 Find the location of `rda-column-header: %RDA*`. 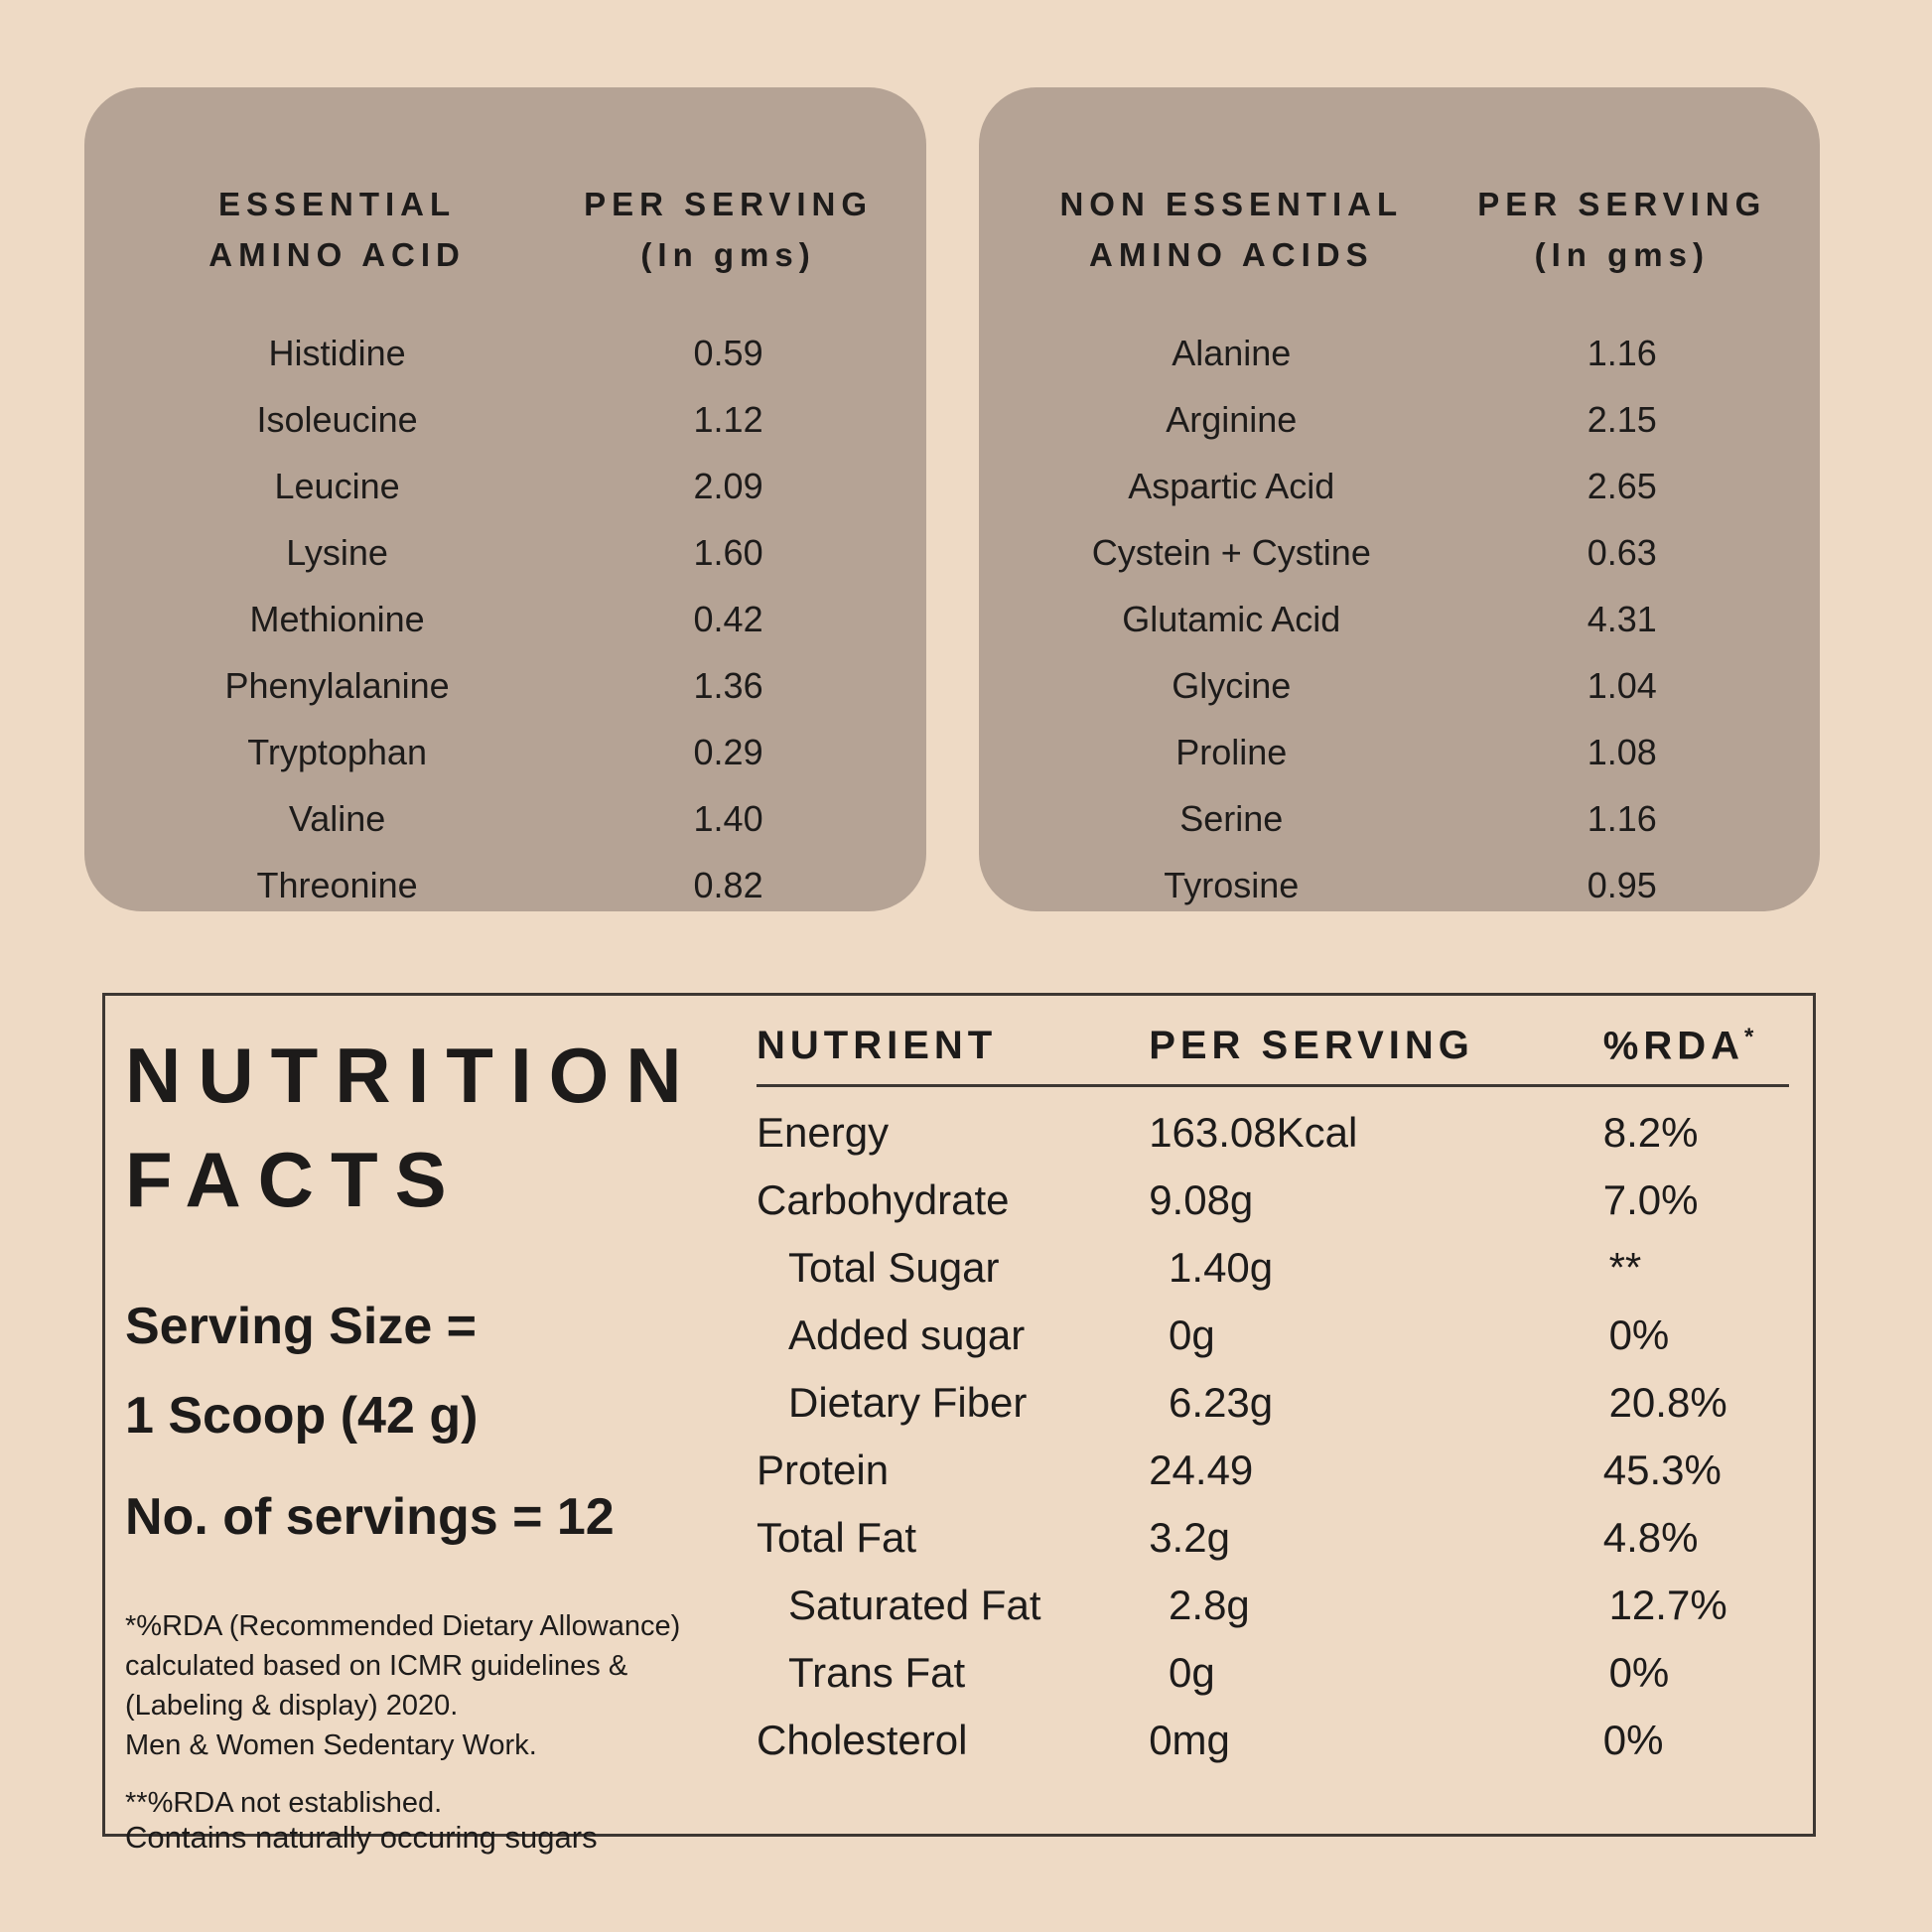

rda-column-header: %RDA* is located at coordinates (1696, 1046).